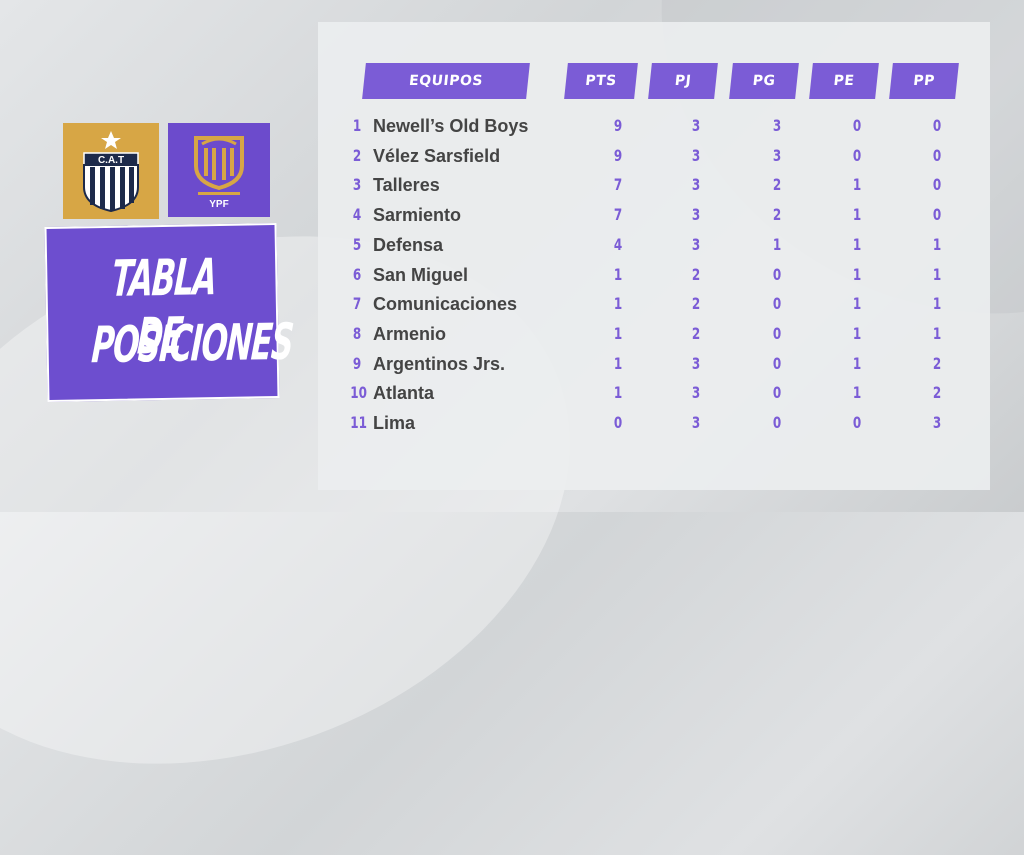 Image resolution: width=1024 pixels, height=855 pixels. What do you see at coordinates (218, 204) in the screenshot?
I see `ypf-badge-text: YPF` at bounding box center [218, 204].